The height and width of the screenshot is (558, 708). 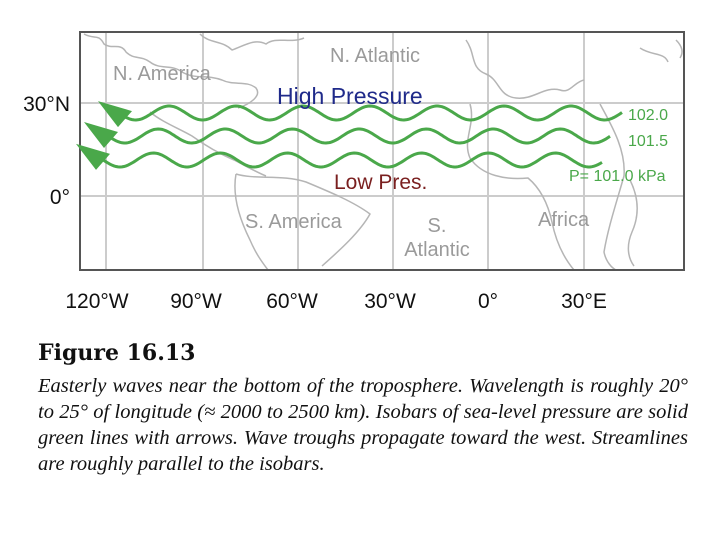 I want to click on x-tick-60w: 60°W, so click(x=292, y=301).